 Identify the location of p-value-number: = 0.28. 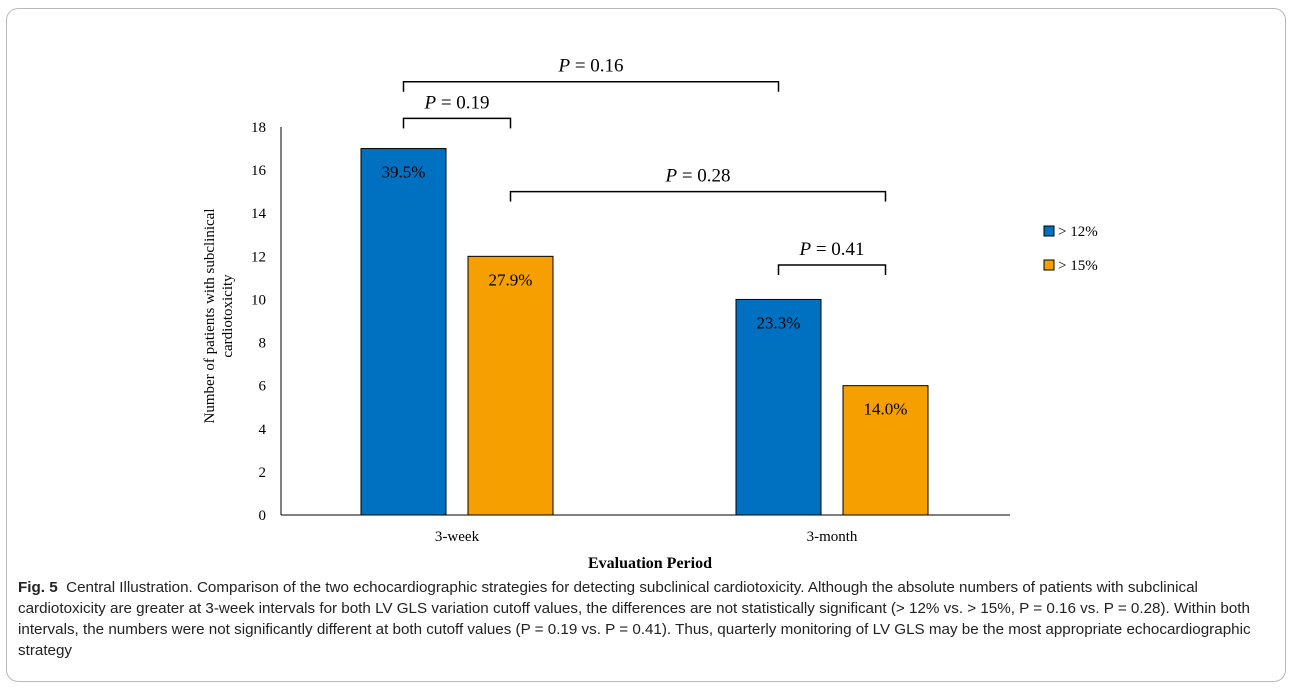
(703, 176).